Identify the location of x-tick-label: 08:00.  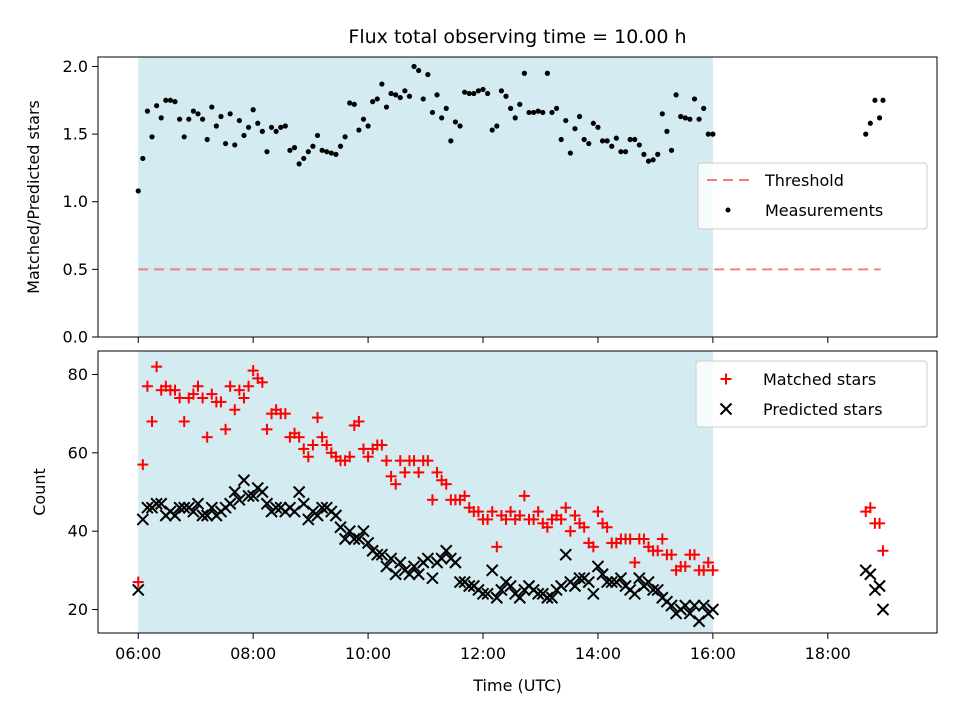
(253, 653).